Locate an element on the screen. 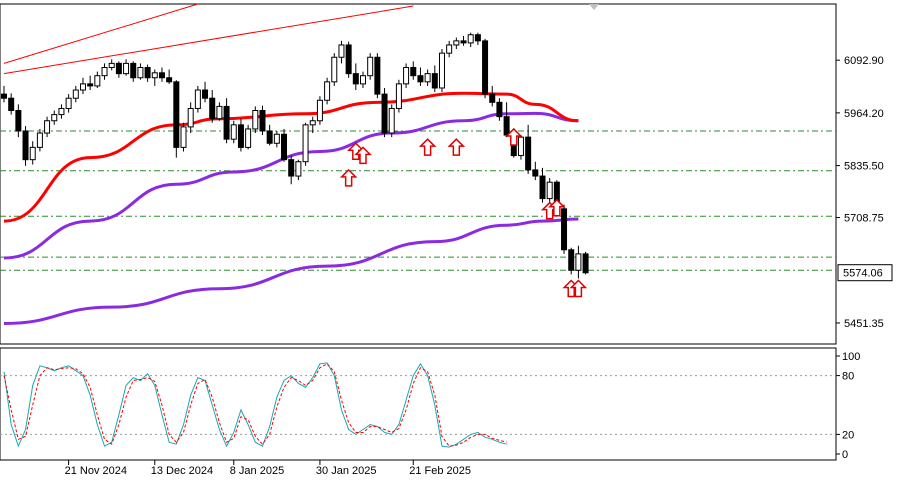  price-tick-label: 5708.75 is located at coordinates (864, 219).